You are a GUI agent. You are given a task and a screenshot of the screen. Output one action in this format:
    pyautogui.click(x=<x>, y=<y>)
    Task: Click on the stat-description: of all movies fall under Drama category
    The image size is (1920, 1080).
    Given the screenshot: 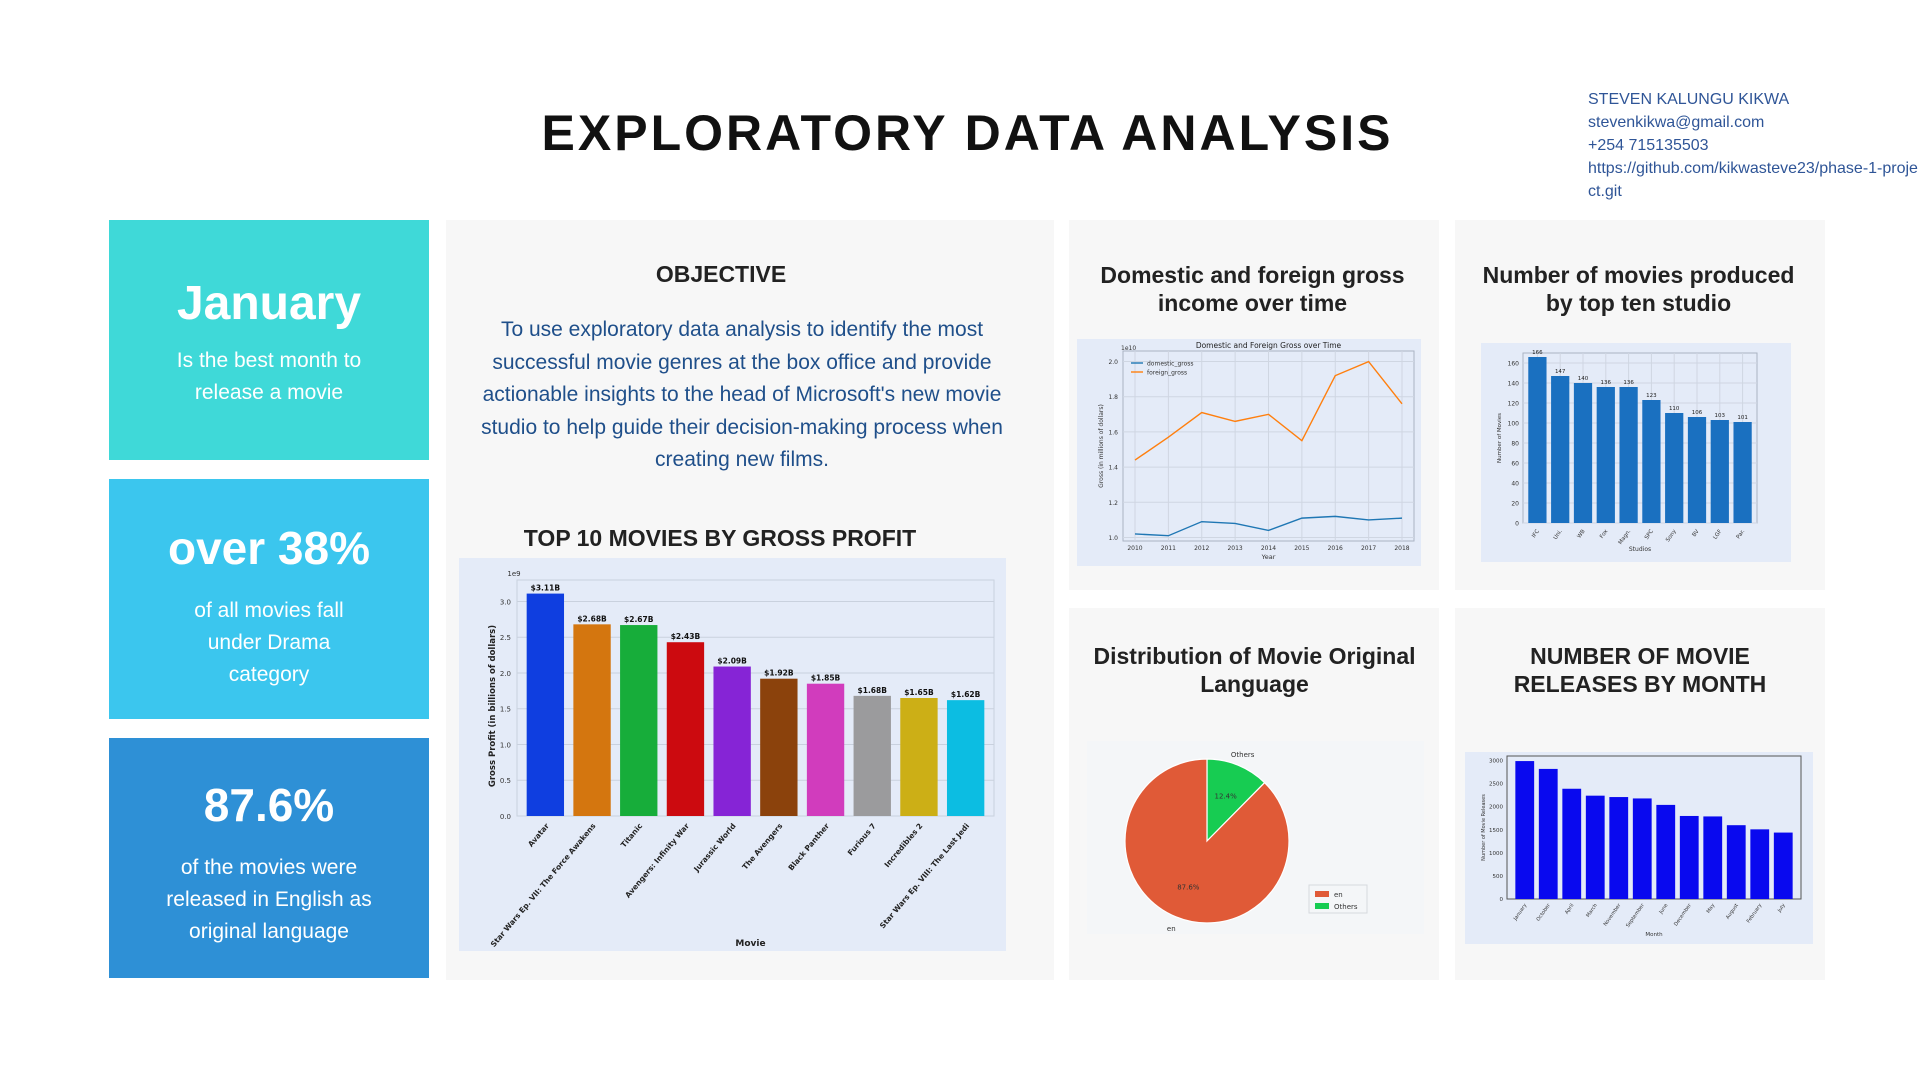 What is the action you would take?
    pyautogui.click(x=269, y=642)
    